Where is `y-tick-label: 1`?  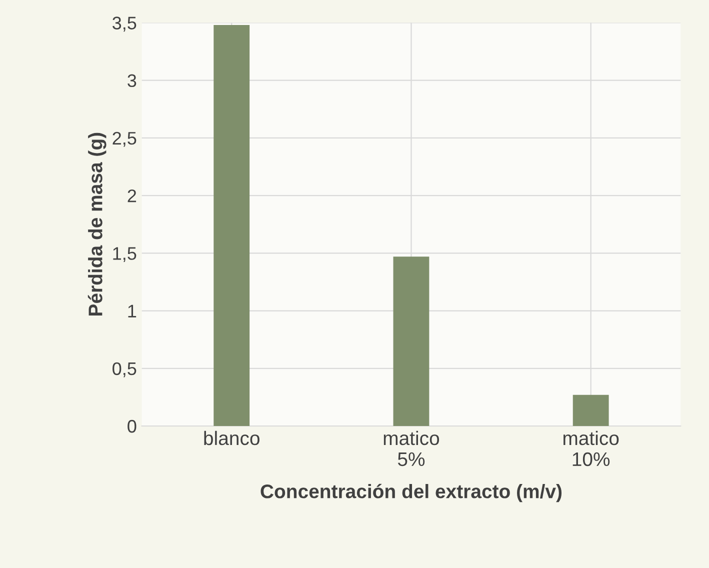
y-tick-label: 1 is located at coordinates (132, 311).